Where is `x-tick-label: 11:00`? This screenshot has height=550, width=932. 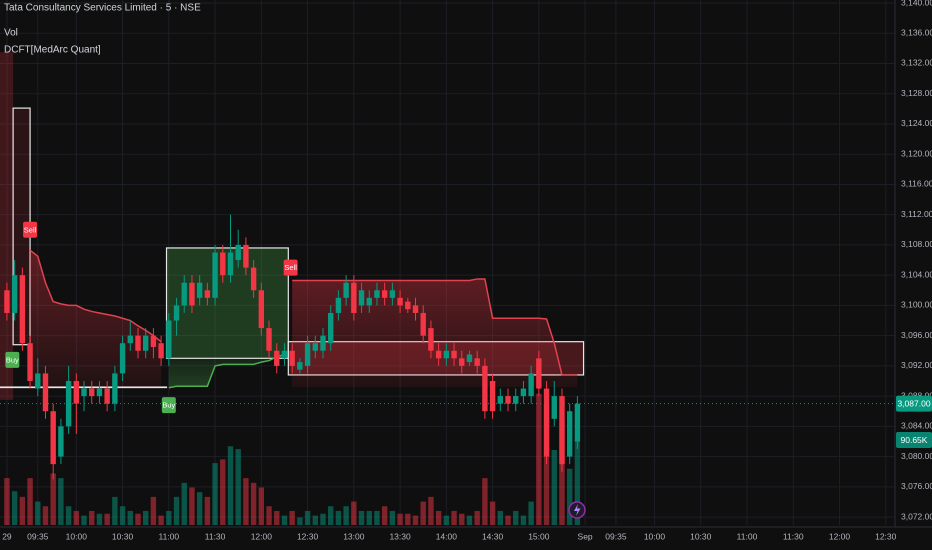
x-tick-label: 11:00 is located at coordinates (169, 536).